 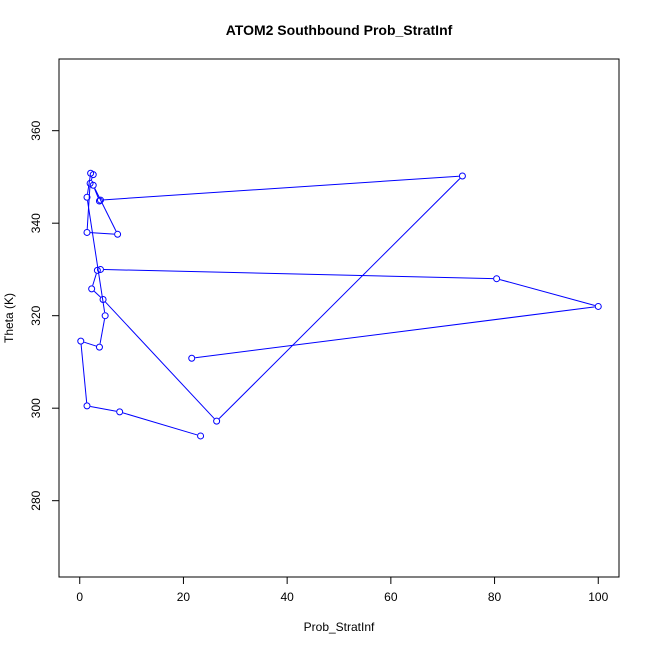 I want to click on y-axis: 280 300 320 340 360, so click(x=44, y=315).